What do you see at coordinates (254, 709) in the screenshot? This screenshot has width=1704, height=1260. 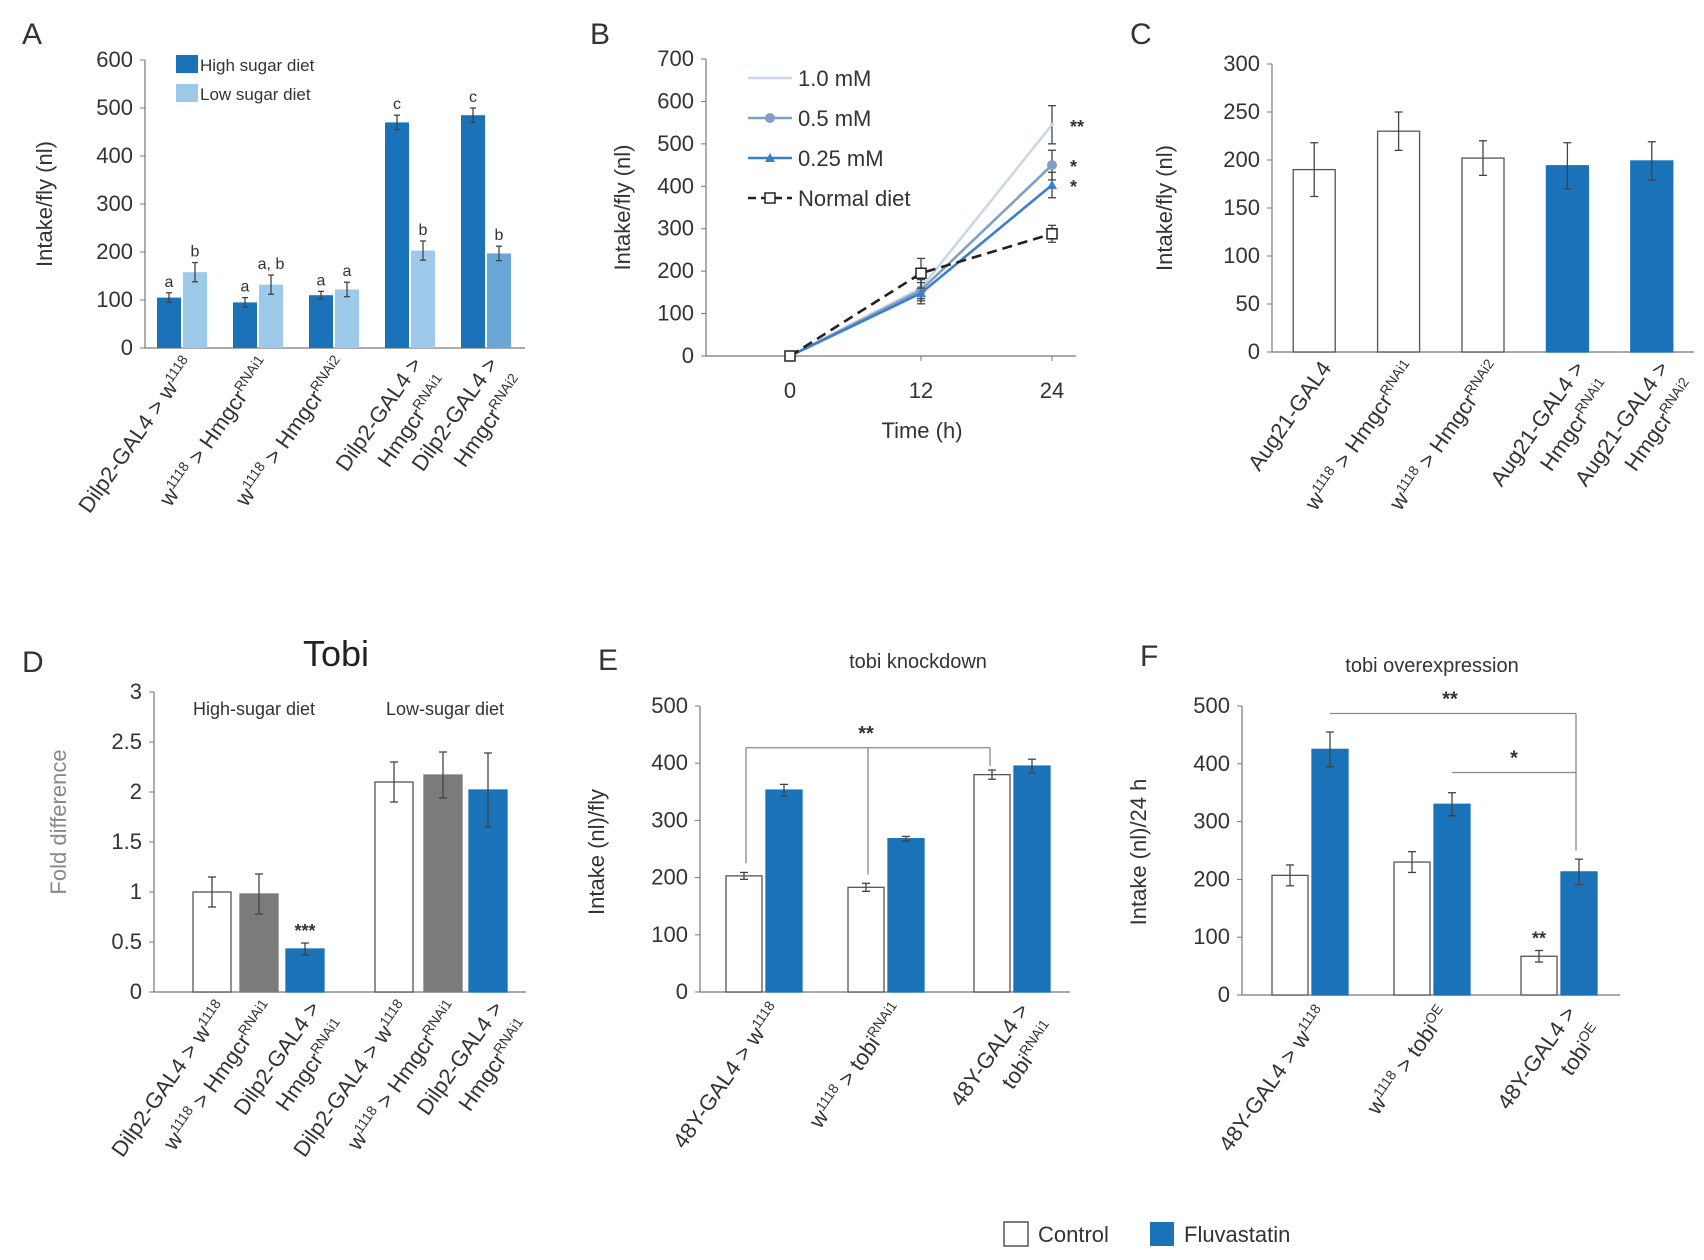 I see `panel-d-group-label: High-sugar diet` at bounding box center [254, 709].